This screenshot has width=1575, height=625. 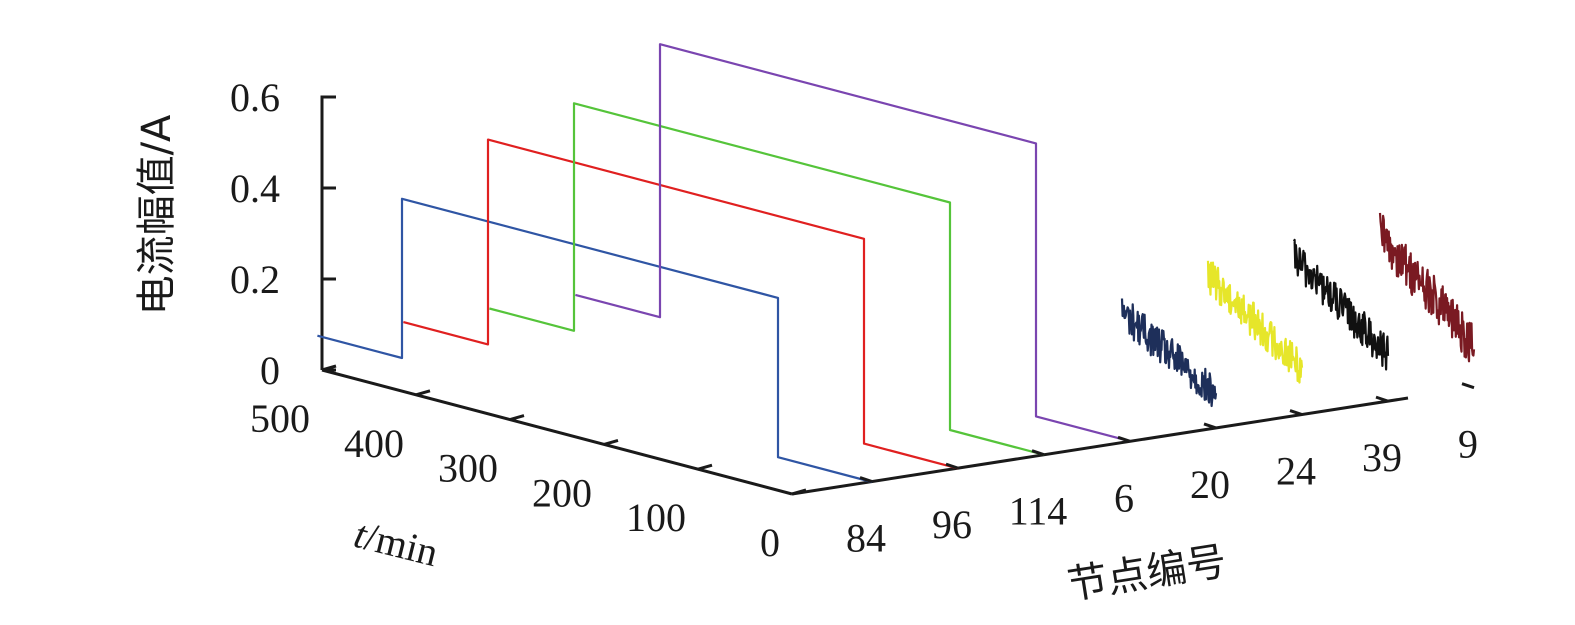 What do you see at coordinates (562, 492) in the screenshot?
I see `t-tick-label: 200` at bounding box center [562, 492].